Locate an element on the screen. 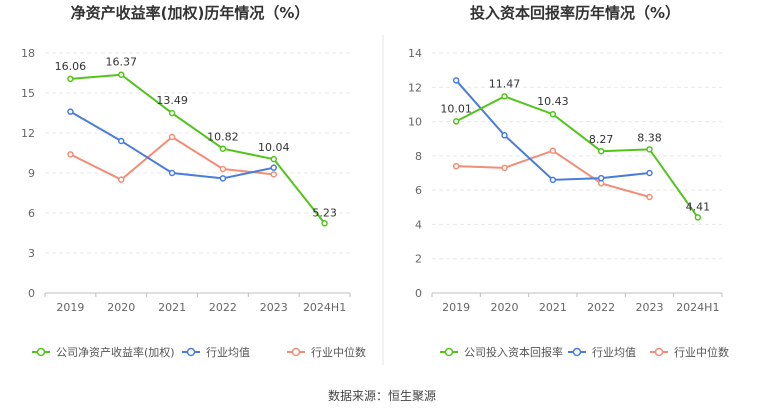  y-tick-label: 9 is located at coordinates (31, 173).